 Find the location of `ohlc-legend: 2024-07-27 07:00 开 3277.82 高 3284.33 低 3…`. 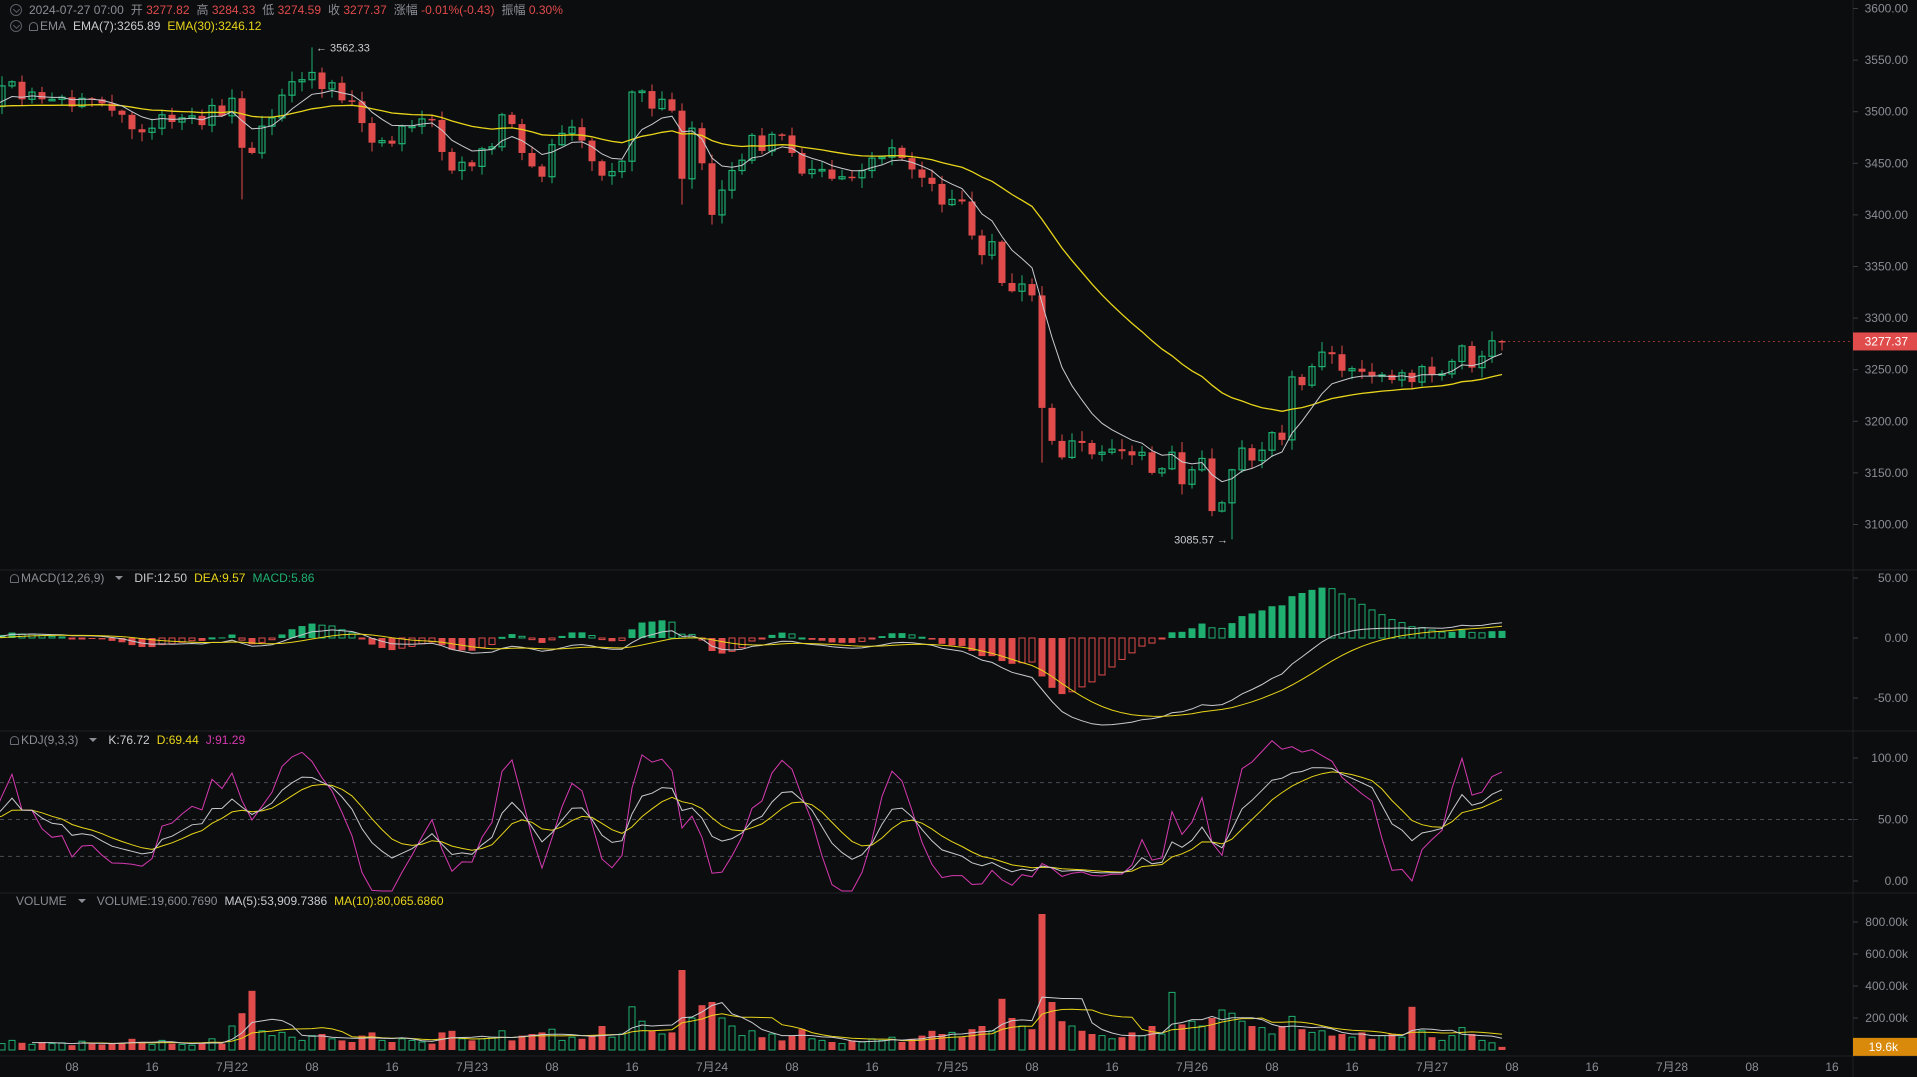

ohlc-legend: 2024-07-27 07:00 开 3277.82 高 3284.33 低 3… is located at coordinates (286, 9).